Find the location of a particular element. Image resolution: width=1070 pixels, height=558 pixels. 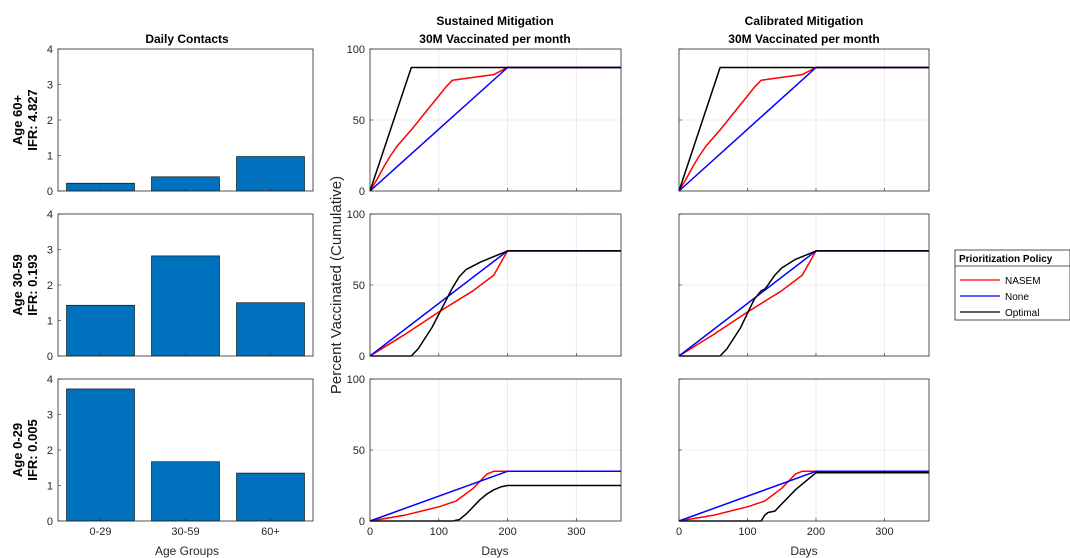

sustained-panel-0: 0 50 100 is located at coordinates (484, 121).